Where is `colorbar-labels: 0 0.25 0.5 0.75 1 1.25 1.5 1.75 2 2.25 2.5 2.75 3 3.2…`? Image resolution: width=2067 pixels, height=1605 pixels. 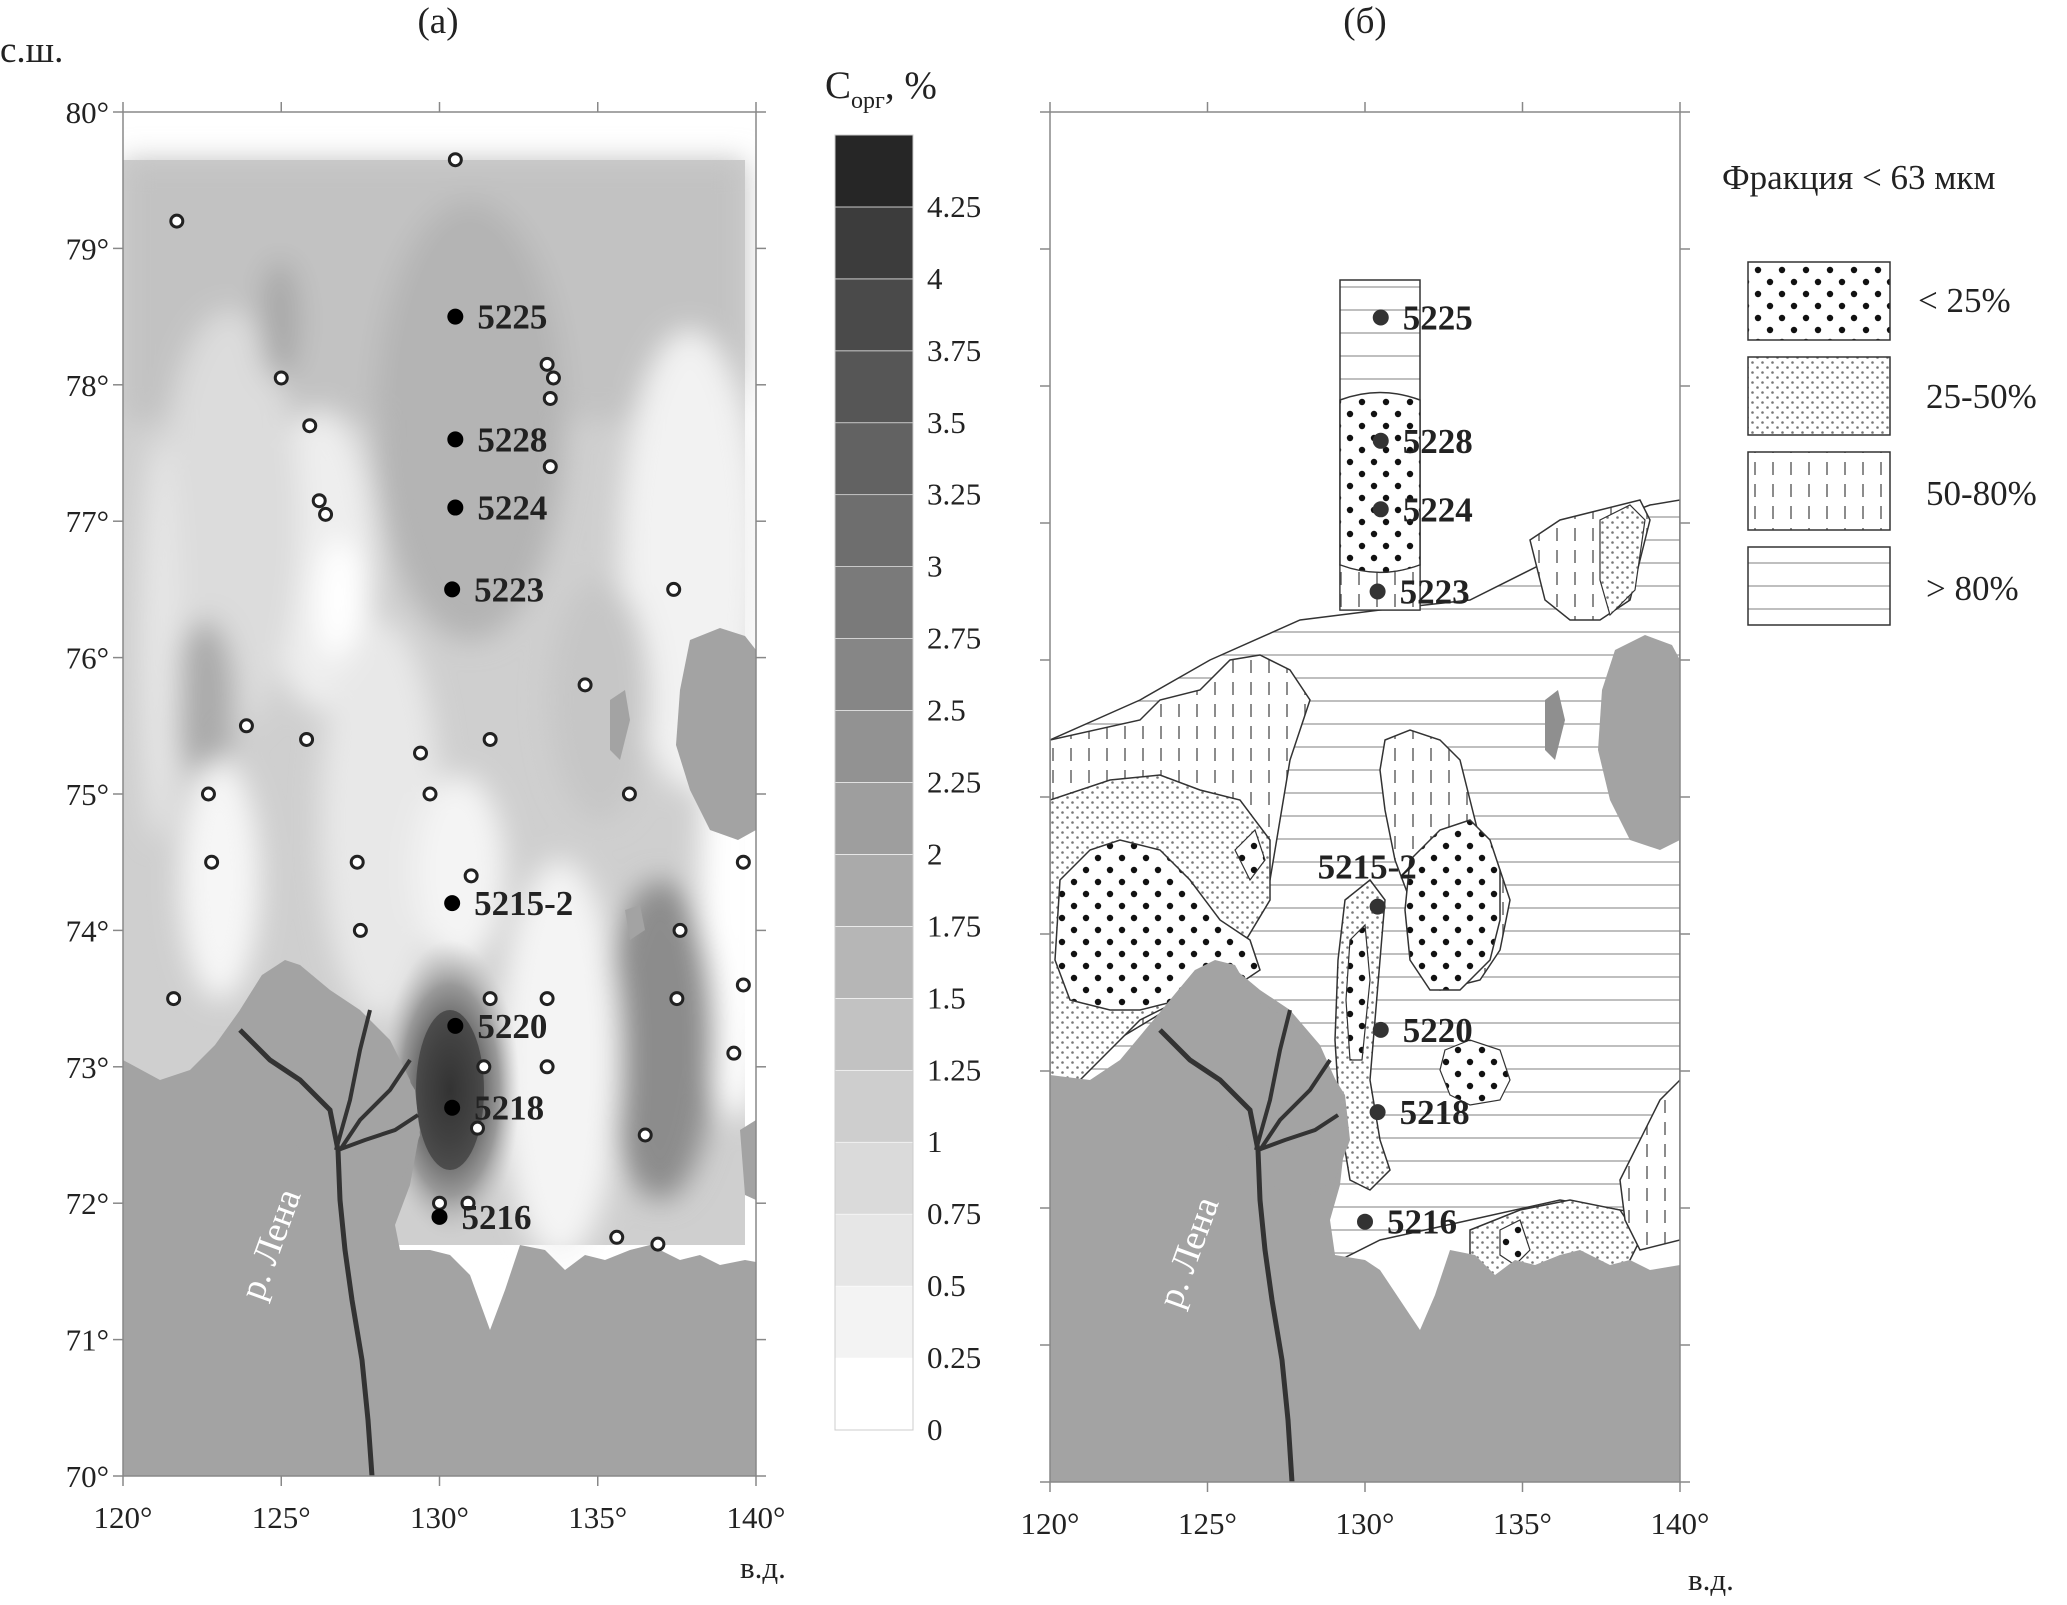
colorbar-labels: 0 0.25 0.5 0.75 1 1.25 1.5 1.75 2 2.25 2.5 2.75 3 3.2… is located at coordinates (954, 818).